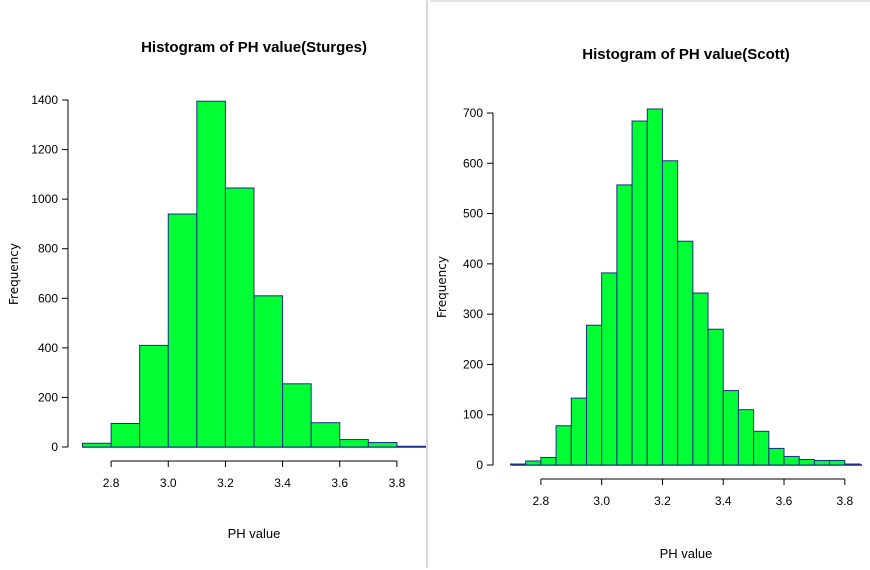 The width and height of the screenshot is (870, 570). What do you see at coordinates (473, 214) in the screenshot?
I see `y-tick-label: 500` at bounding box center [473, 214].